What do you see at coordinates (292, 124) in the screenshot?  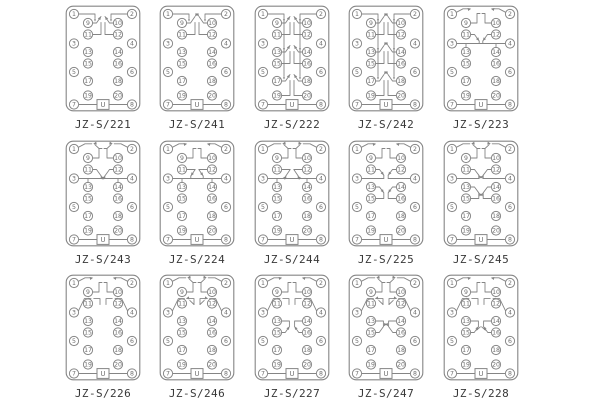 I see `diagram-label: JZ-S/222` at bounding box center [292, 124].